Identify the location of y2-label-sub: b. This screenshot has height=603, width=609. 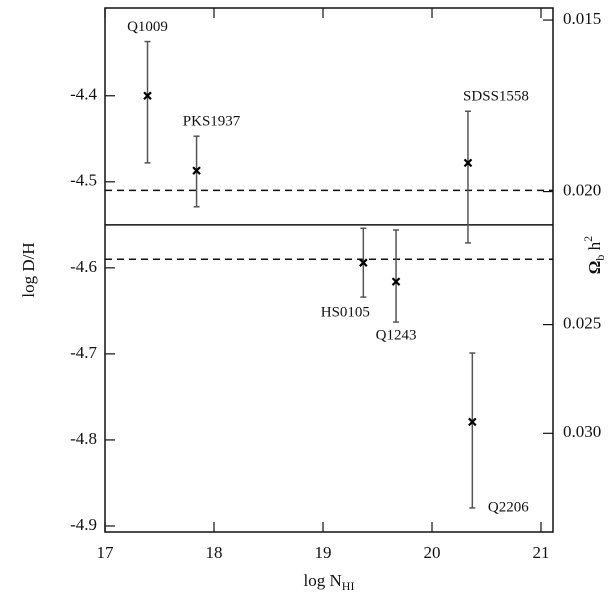
(600, 258).